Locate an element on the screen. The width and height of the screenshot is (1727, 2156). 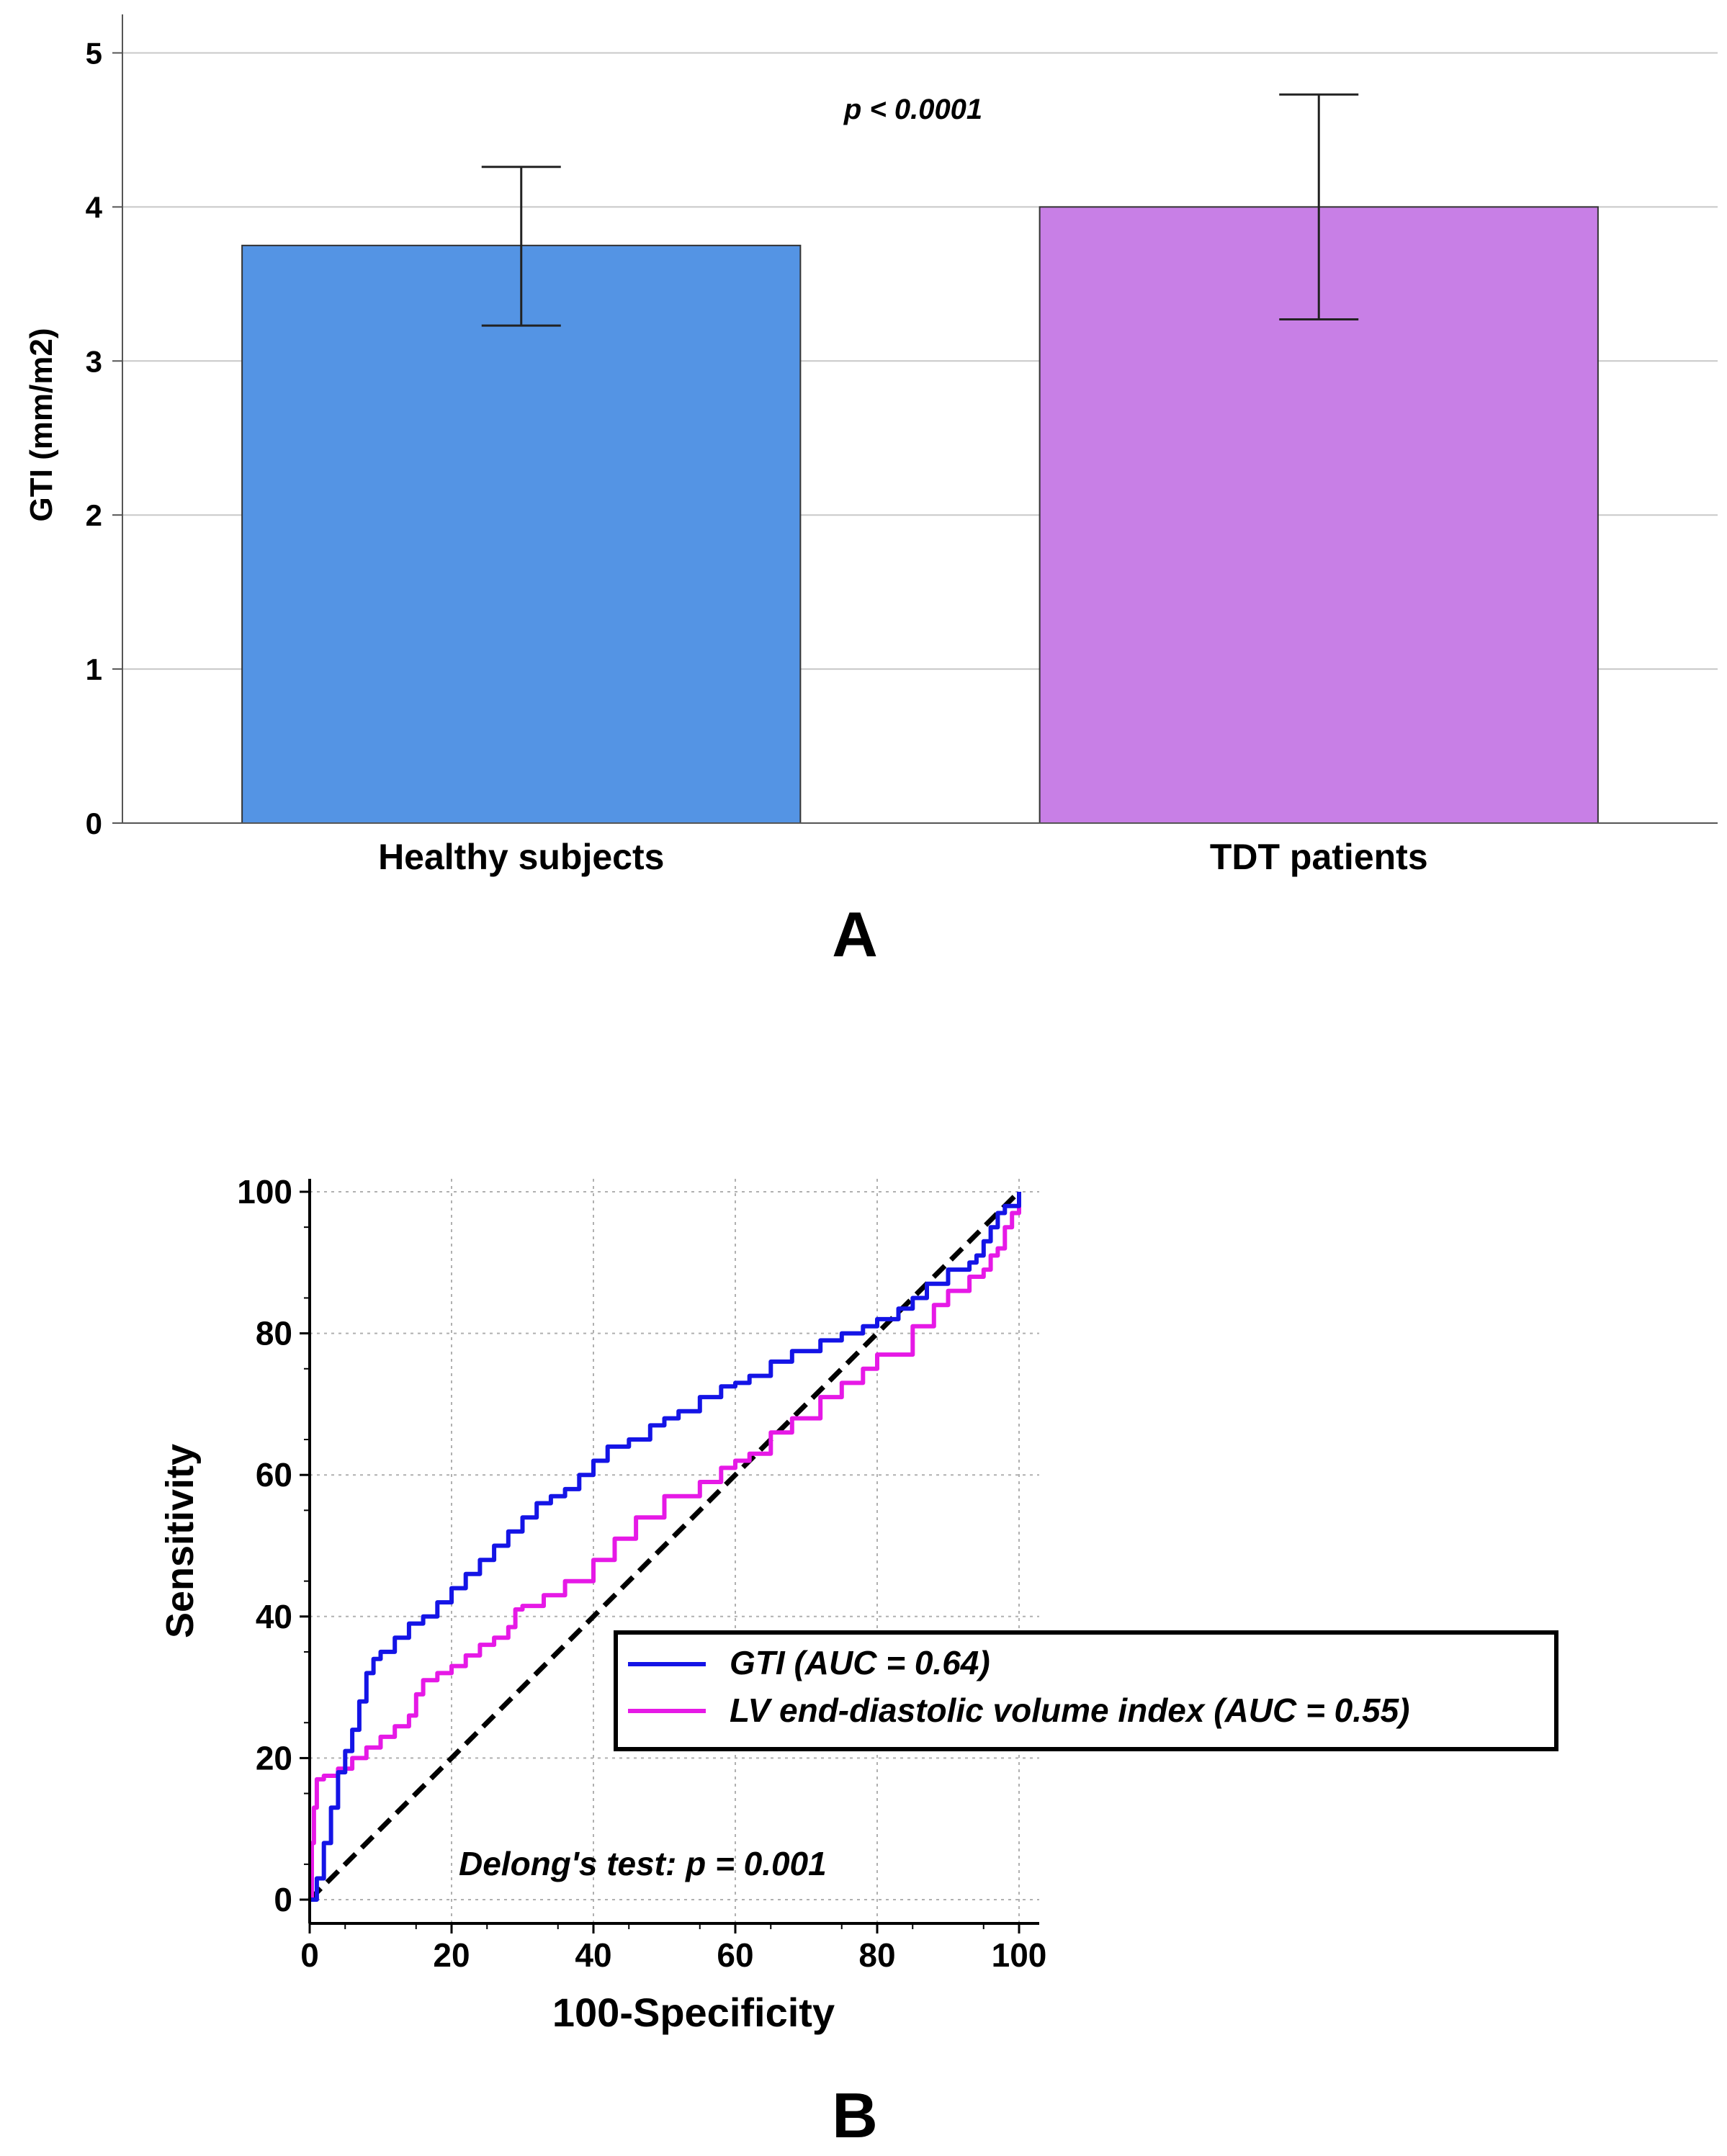
roc-x-tick-label-40: 40 is located at coordinates (593, 1955).